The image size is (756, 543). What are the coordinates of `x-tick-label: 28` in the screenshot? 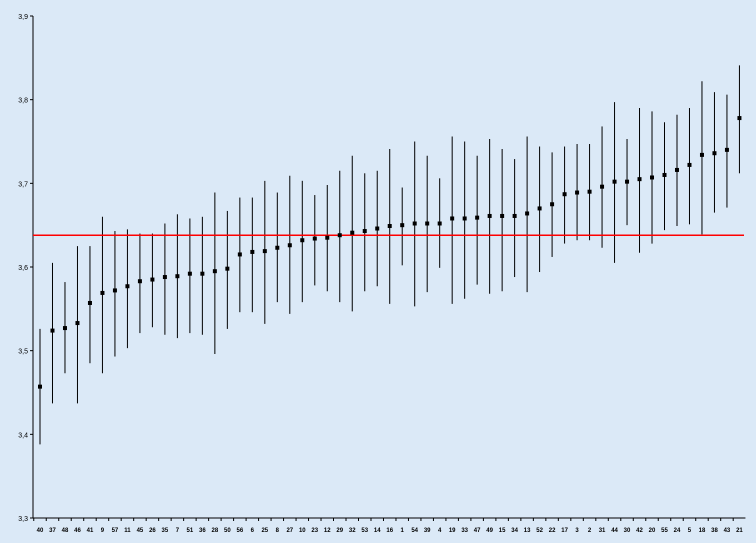 It's located at (215, 531).